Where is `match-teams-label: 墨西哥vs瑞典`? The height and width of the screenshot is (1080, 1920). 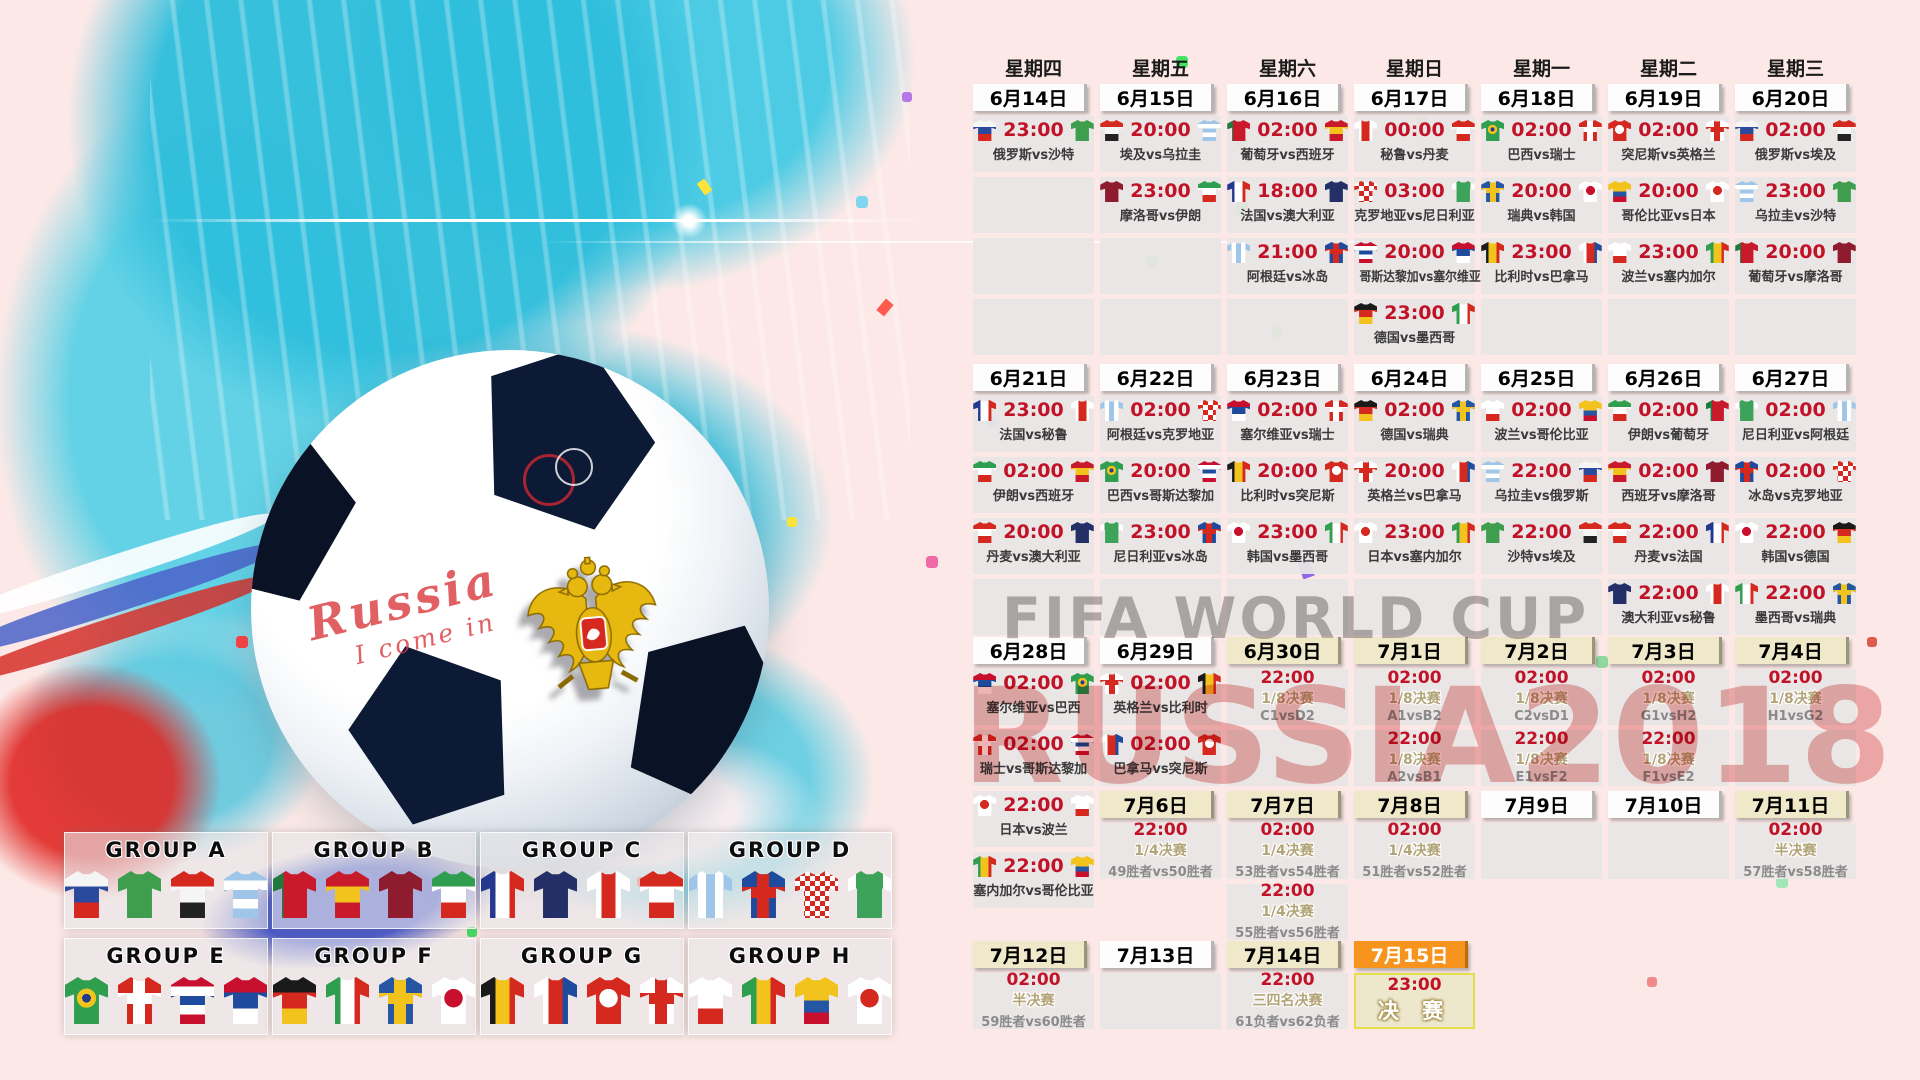 match-teams-label: 墨西哥vs瑞典 is located at coordinates (1795, 618).